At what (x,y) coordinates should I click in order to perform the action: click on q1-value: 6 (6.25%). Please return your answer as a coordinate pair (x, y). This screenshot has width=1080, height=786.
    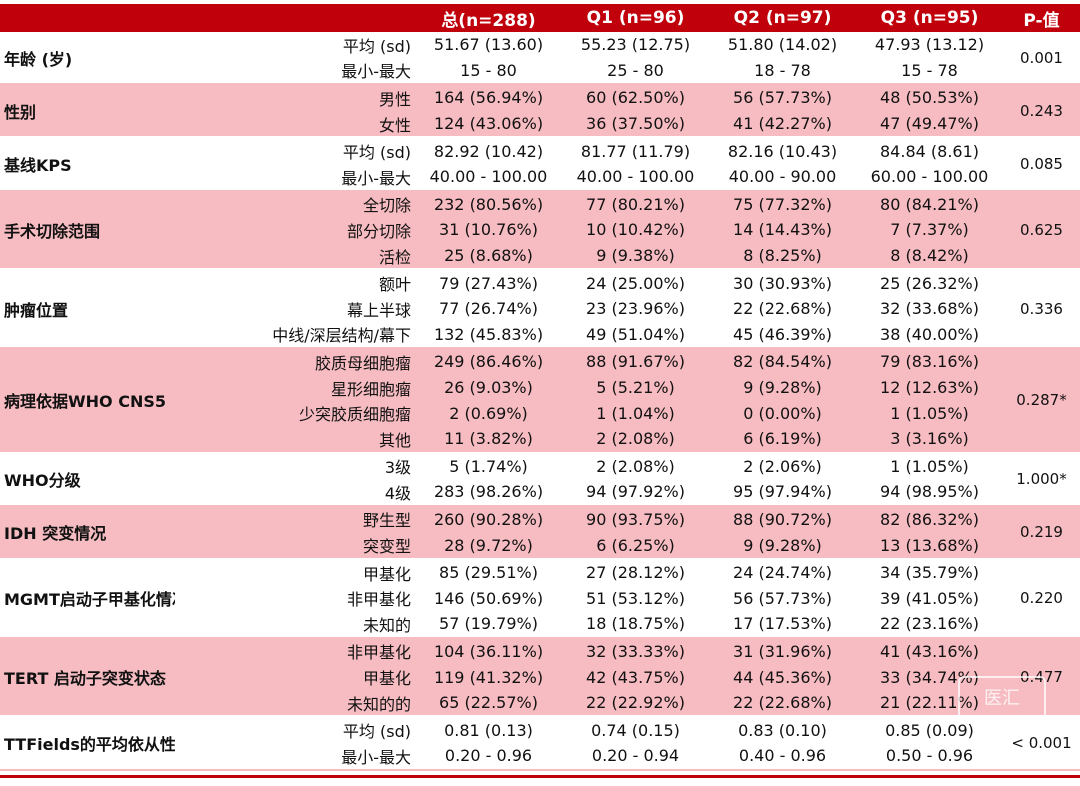
    Looking at the image, I should click on (635, 545).